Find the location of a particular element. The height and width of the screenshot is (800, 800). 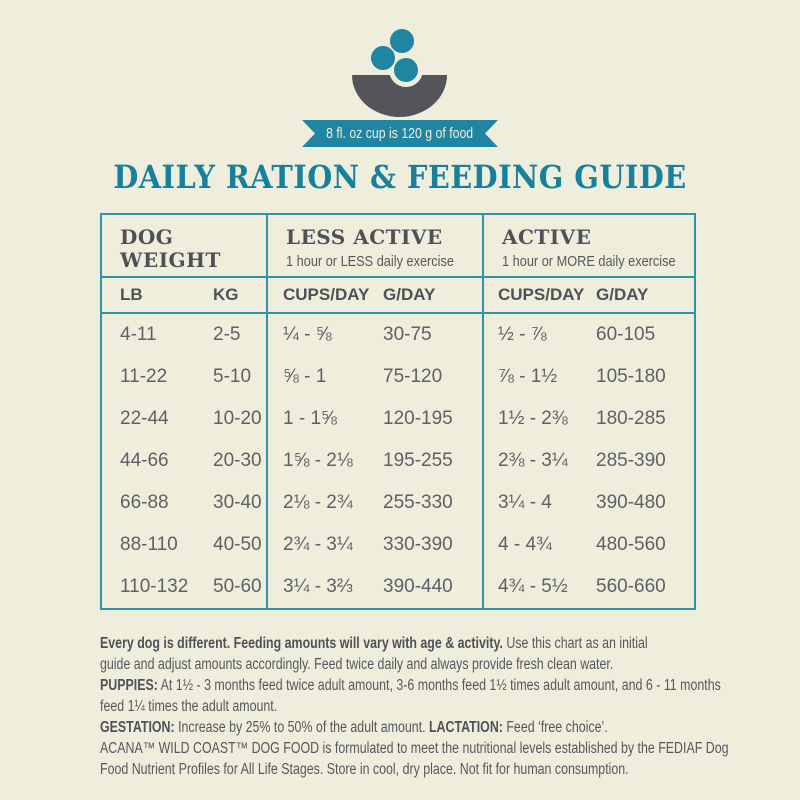

weight-lb: 66-88 is located at coordinates (144, 502).